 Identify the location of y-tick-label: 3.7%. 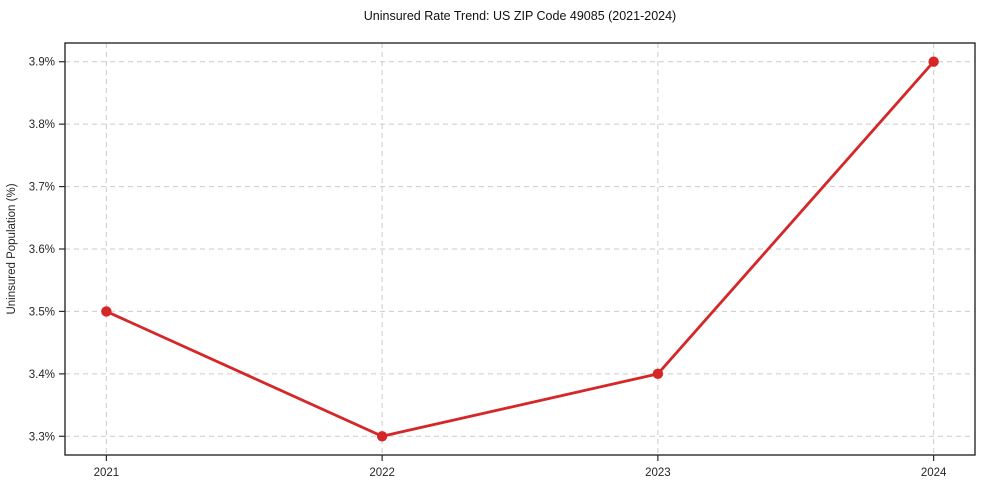
(42, 188).